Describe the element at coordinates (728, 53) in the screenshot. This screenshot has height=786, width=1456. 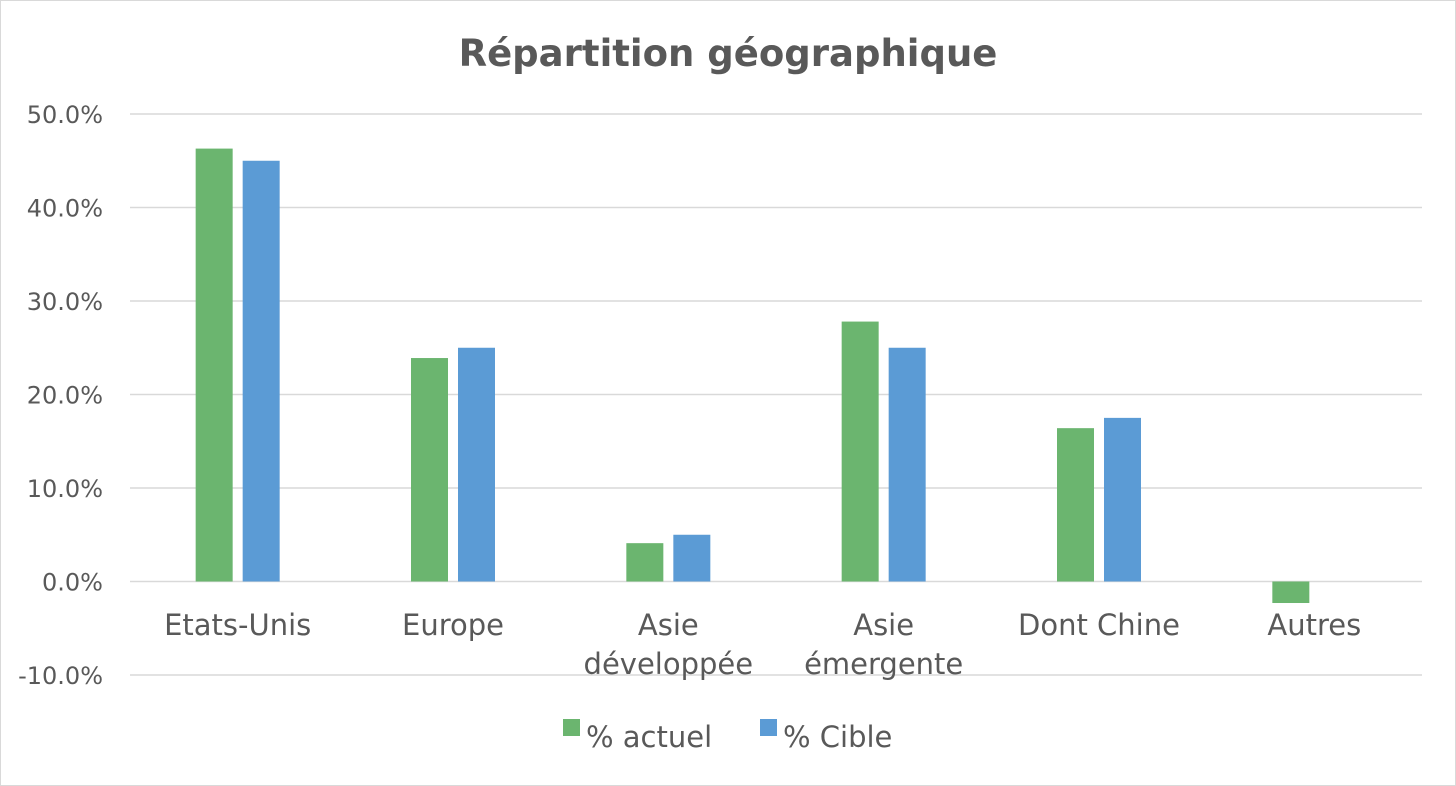
I see `chart-title: Répartition géographique` at that location.